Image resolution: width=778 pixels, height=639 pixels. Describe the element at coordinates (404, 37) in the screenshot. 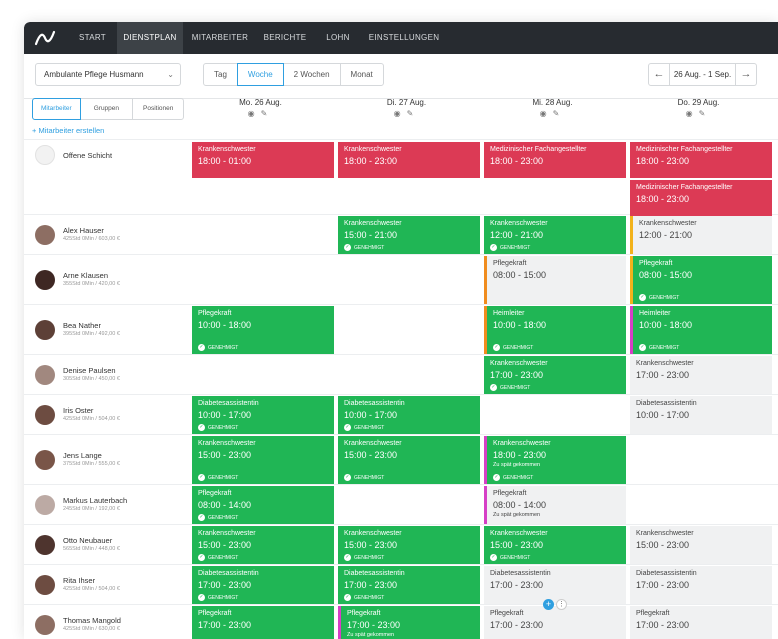

I see `nav-einstellungen: EINSTELLUNGEN` at that location.